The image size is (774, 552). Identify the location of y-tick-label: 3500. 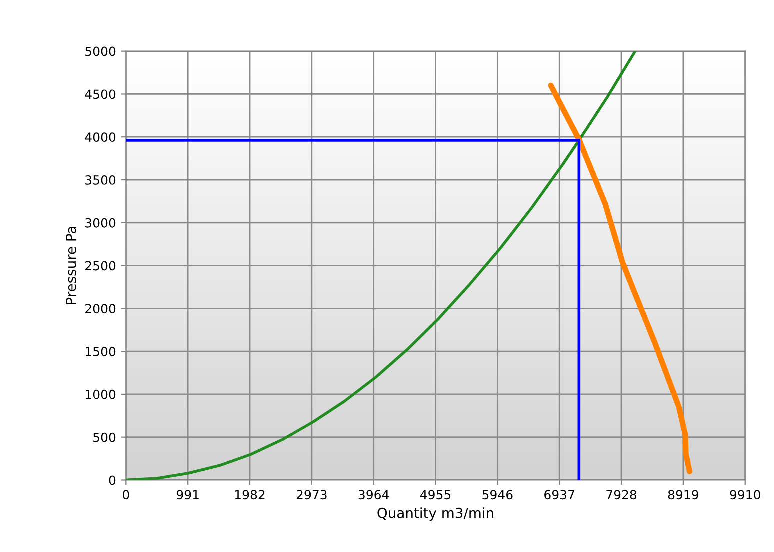
(101, 180).